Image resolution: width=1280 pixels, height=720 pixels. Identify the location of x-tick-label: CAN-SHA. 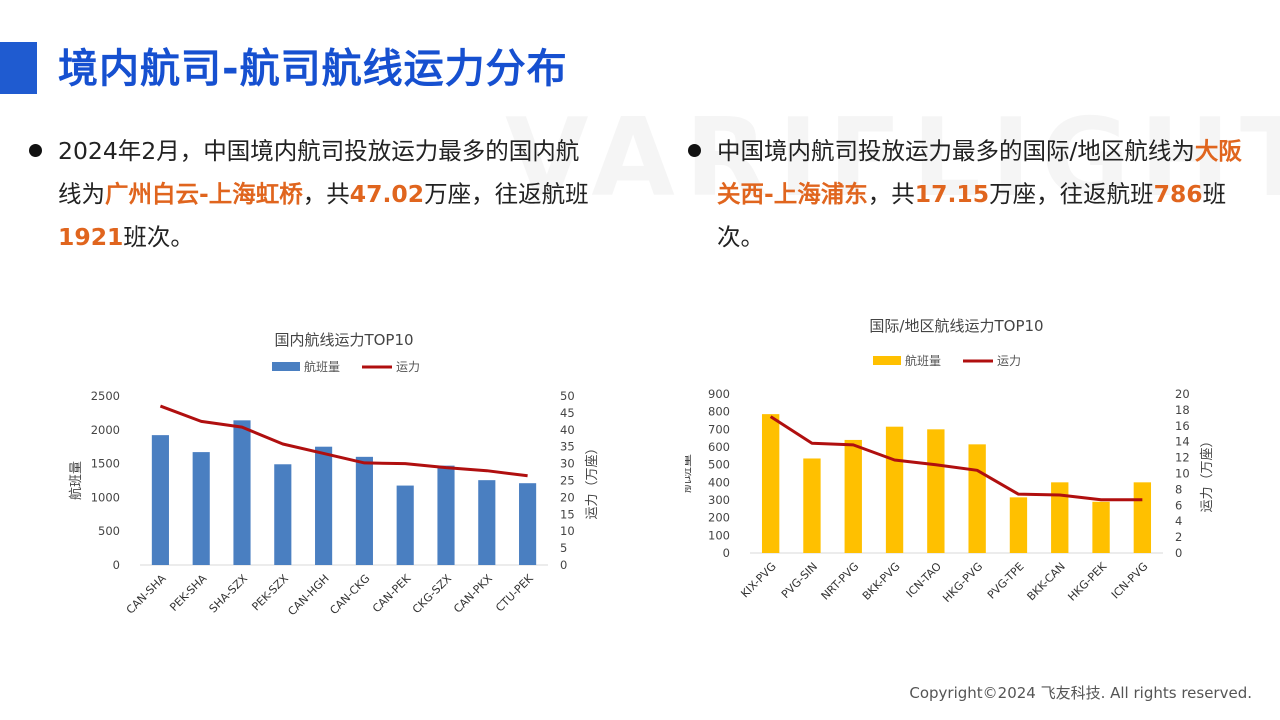
(146, 594).